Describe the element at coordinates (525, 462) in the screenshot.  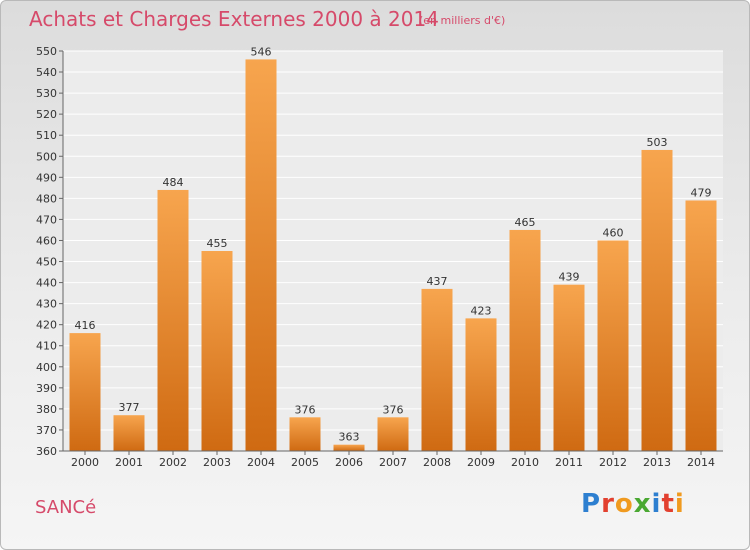
I see `x-tick-label: 2010` at that location.